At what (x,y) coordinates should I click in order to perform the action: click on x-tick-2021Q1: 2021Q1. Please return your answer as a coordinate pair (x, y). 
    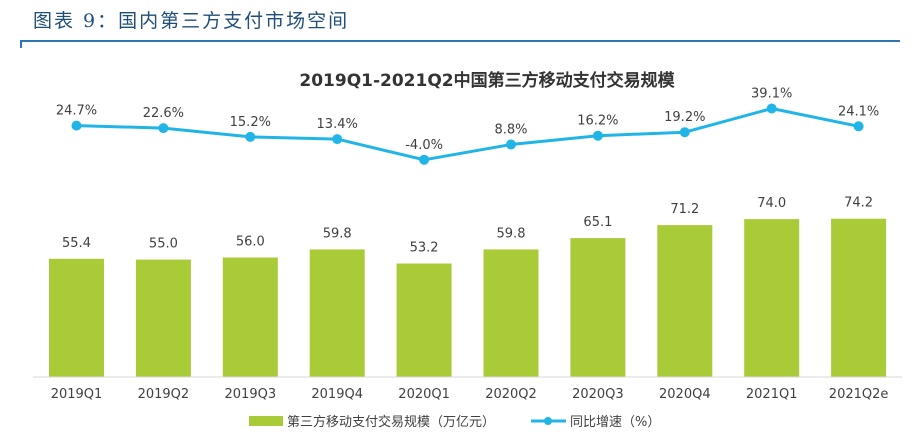
    Looking at the image, I should click on (772, 394).